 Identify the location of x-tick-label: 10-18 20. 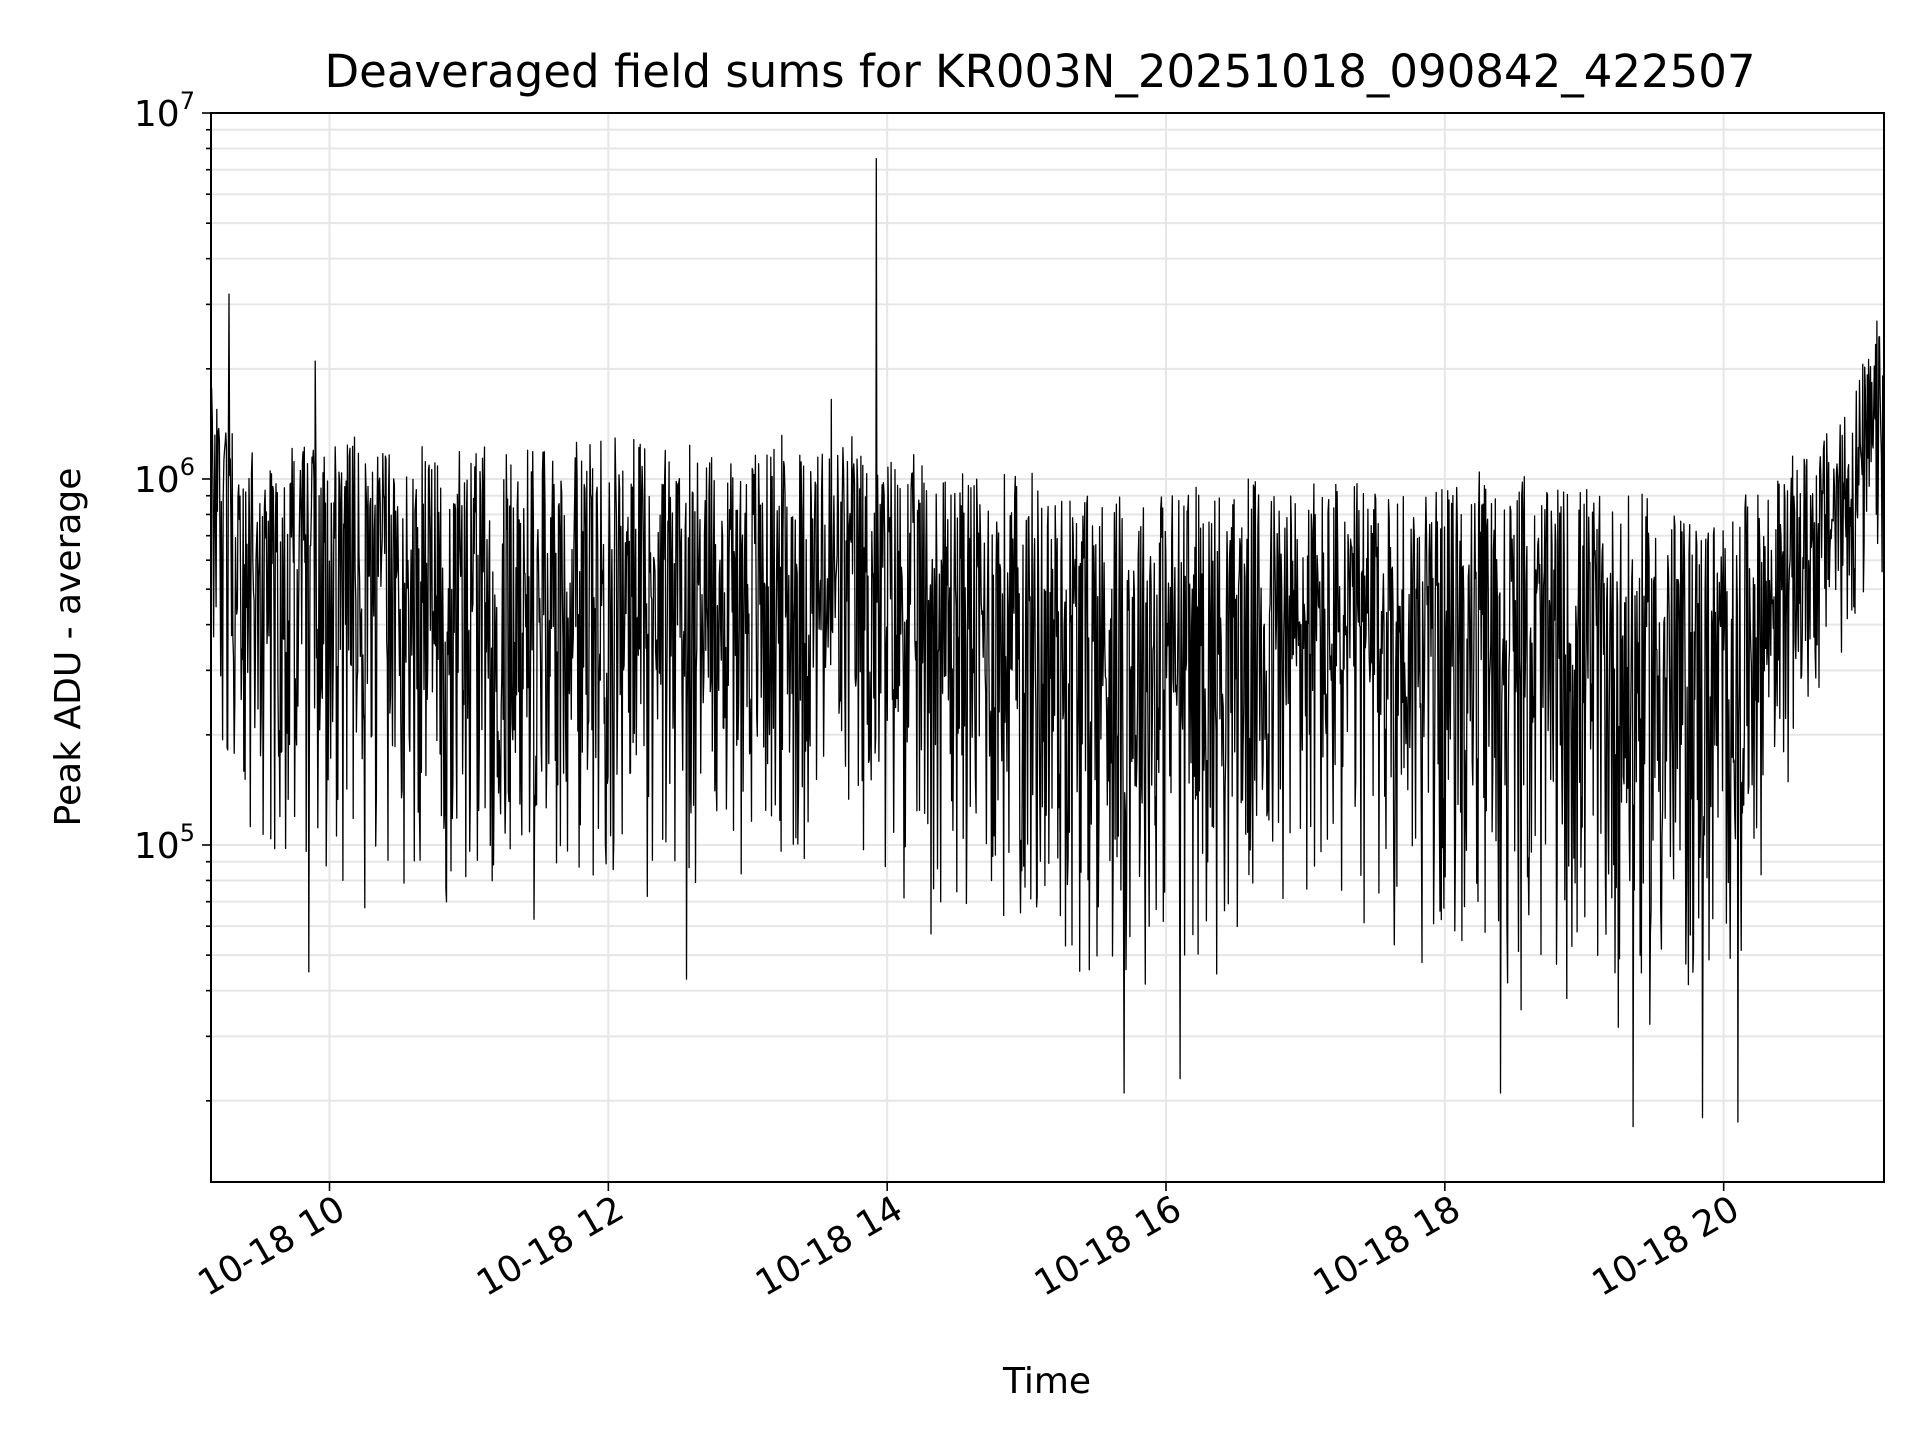
(1665, 1246).